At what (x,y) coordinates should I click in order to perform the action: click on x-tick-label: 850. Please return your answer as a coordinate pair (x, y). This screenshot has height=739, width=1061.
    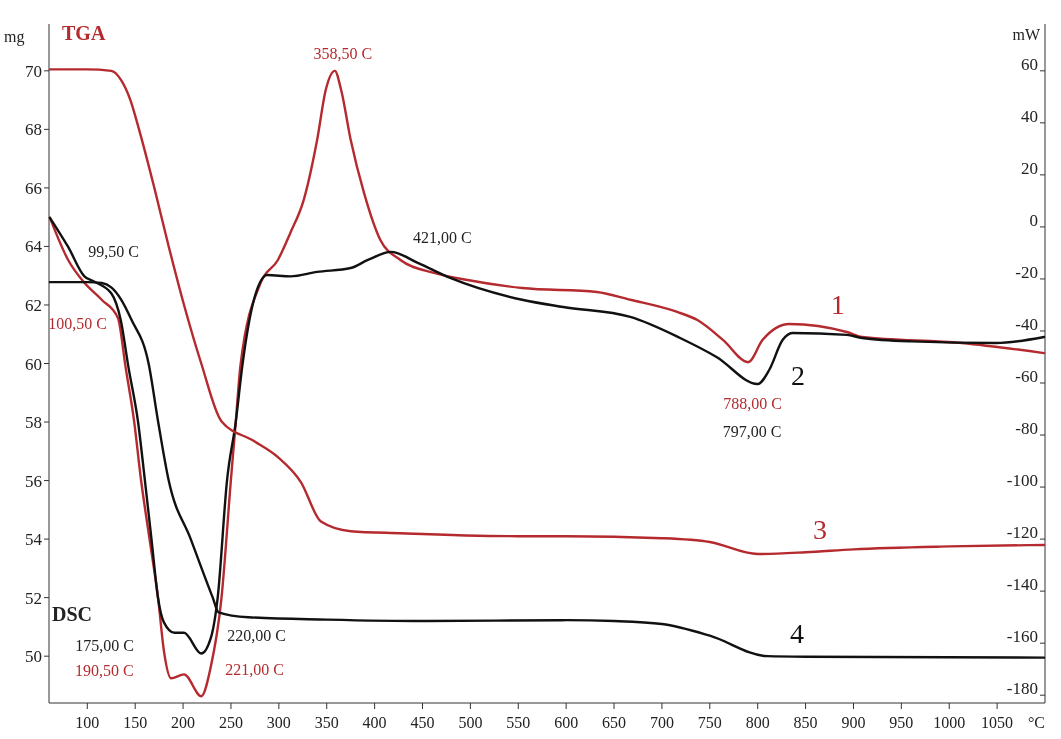
    Looking at the image, I should click on (805, 722).